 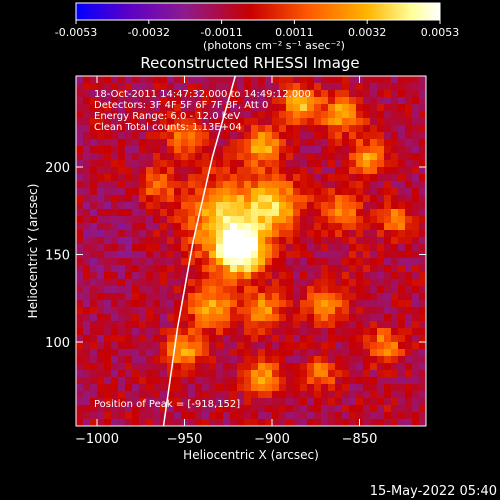 I want to click on x-tick-label: −850, so click(x=360, y=439).